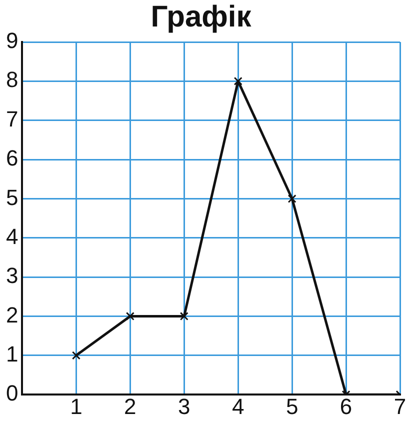  I want to click on x-tick-label: 1, so click(76, 406).